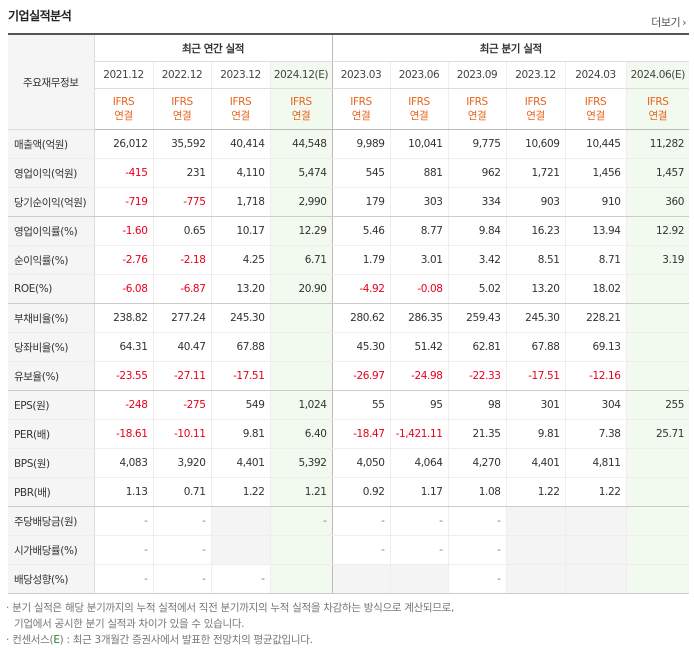 Image resolution: width=694 pixels, height=648 pixels. I want to click on table-cell: 4,064, so click(419, 463).